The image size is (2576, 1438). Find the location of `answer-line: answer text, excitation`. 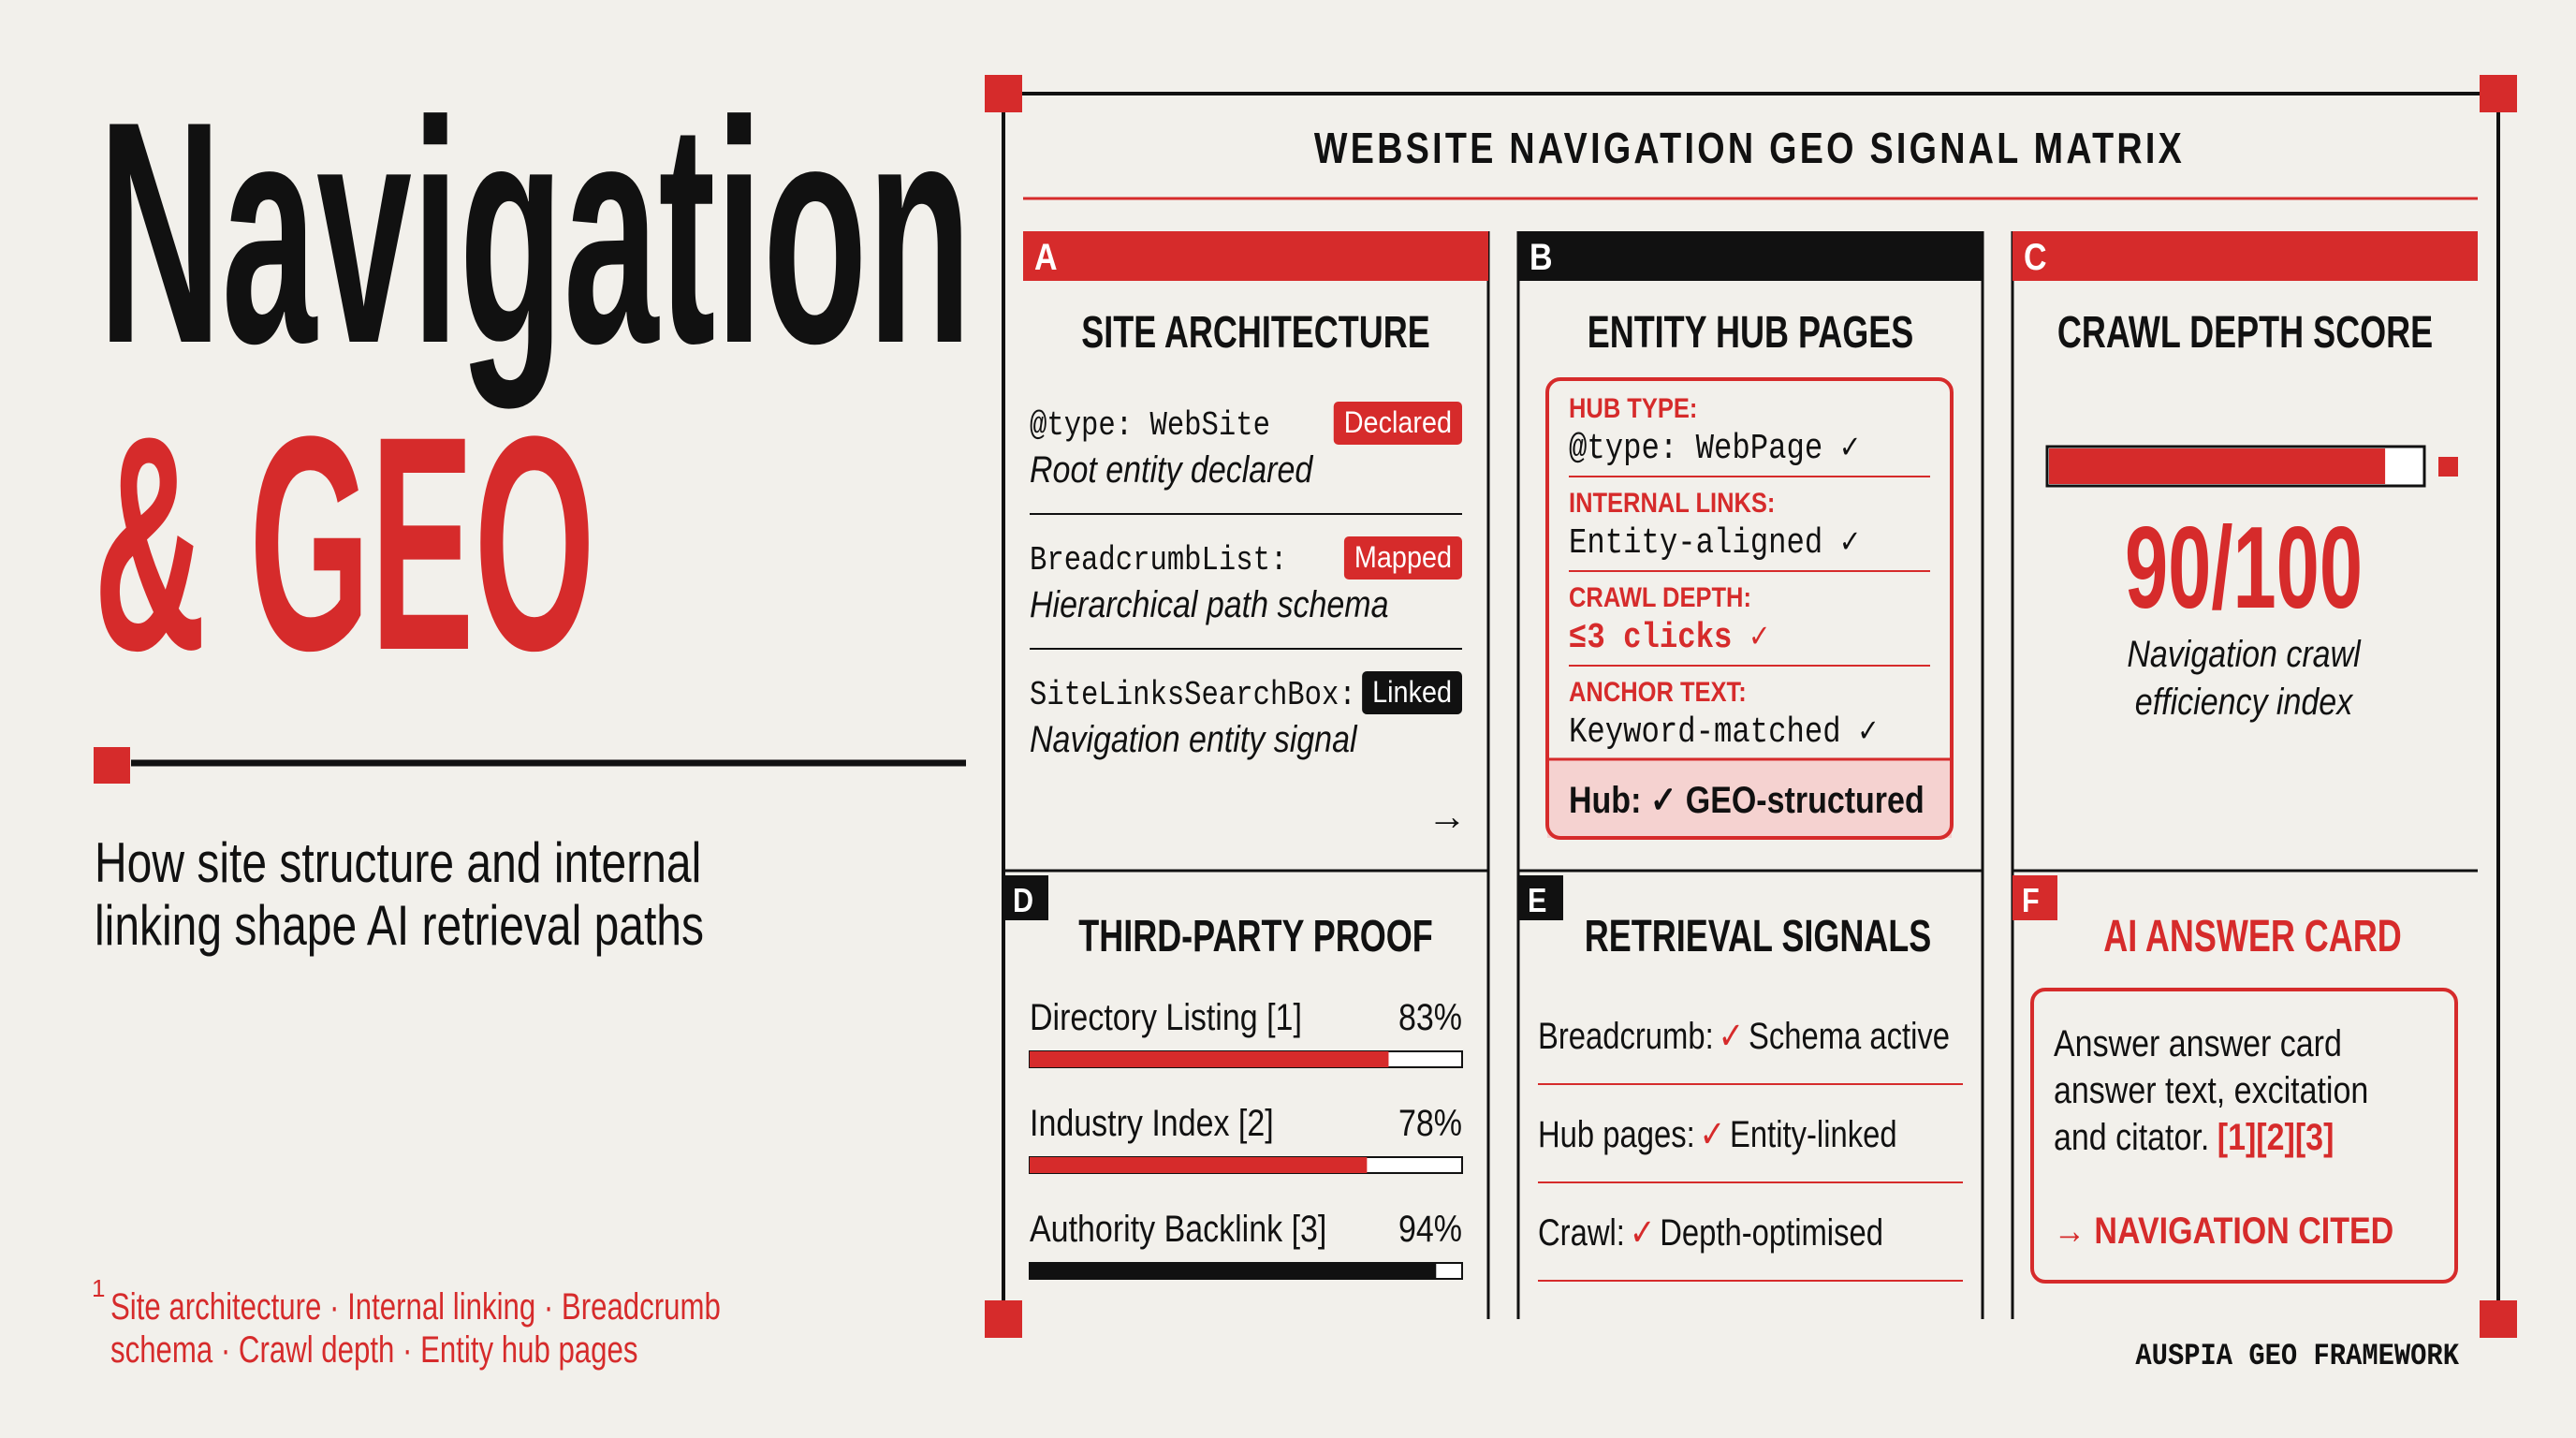

answer-line: answer text, excitation is located at coordinates (2211, 1089).